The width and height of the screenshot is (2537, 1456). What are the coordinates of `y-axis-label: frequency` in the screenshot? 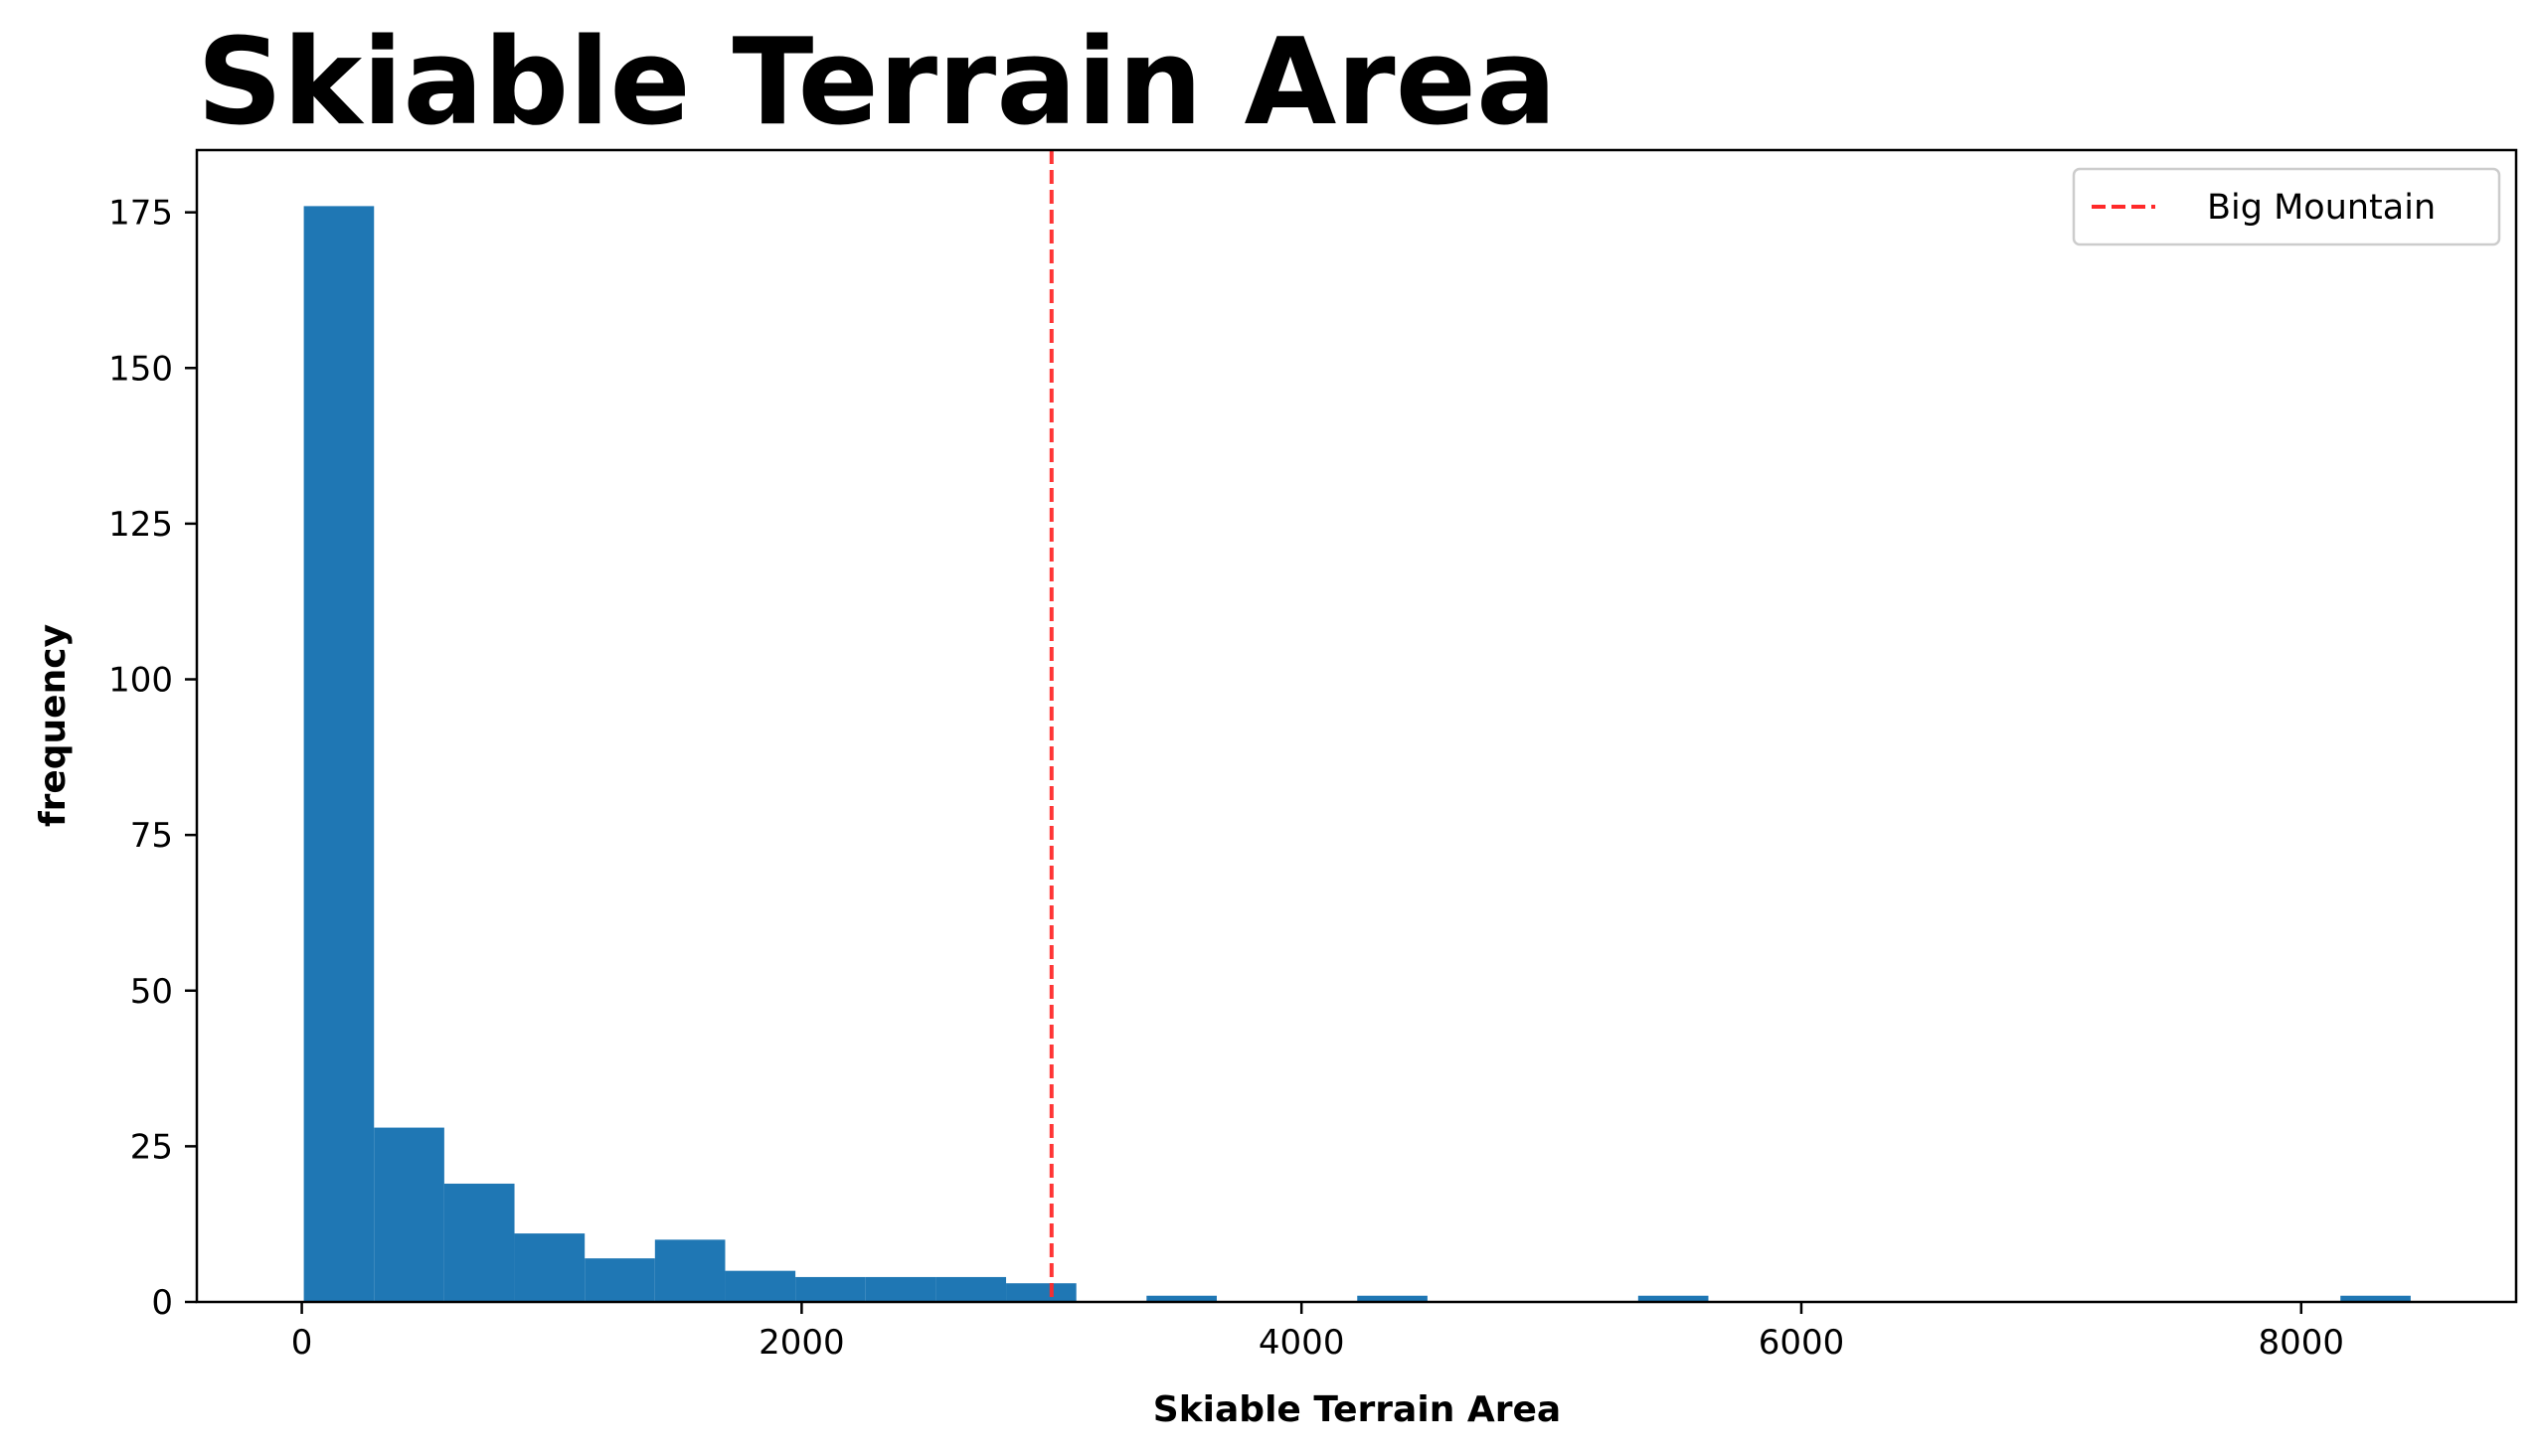 It's located at (53, 725).